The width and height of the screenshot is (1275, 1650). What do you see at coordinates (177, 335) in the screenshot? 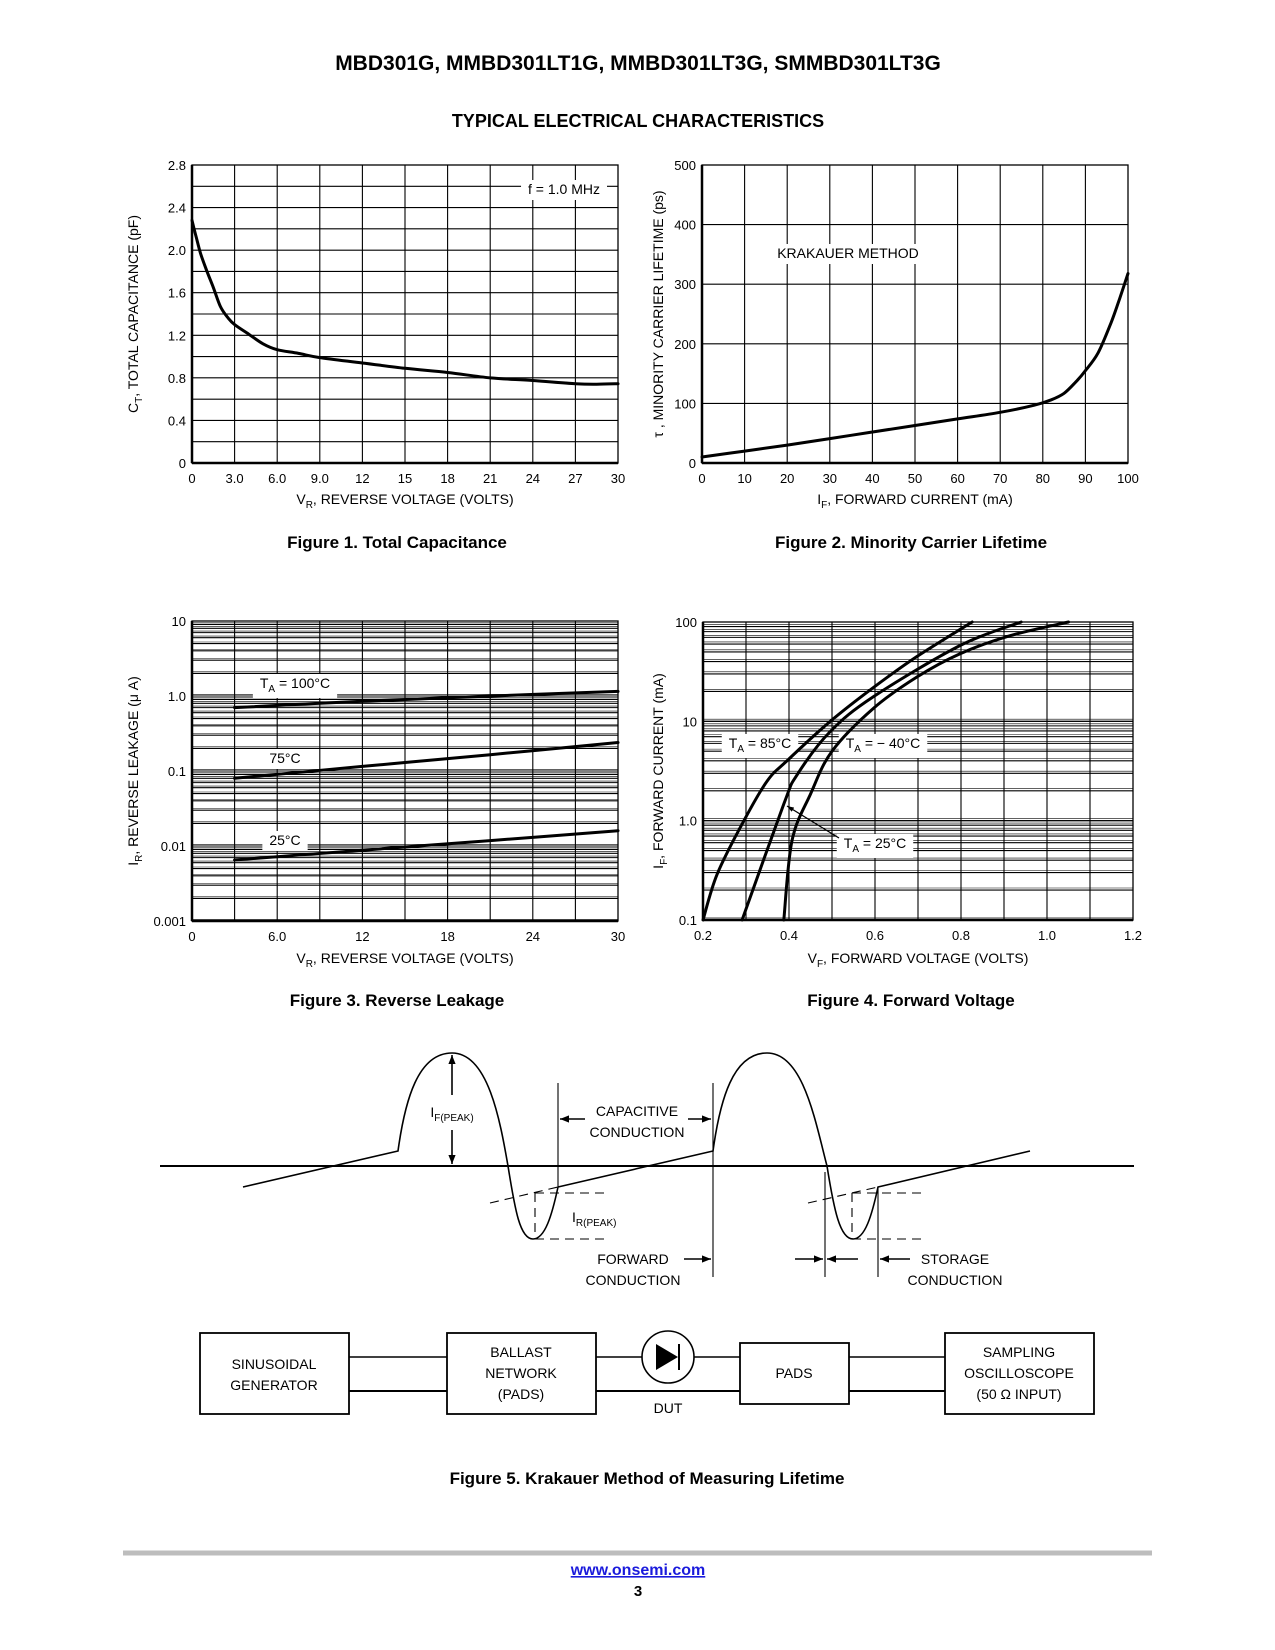
I see `y-tick-label: 1.2` at bounding box center [177, 335].